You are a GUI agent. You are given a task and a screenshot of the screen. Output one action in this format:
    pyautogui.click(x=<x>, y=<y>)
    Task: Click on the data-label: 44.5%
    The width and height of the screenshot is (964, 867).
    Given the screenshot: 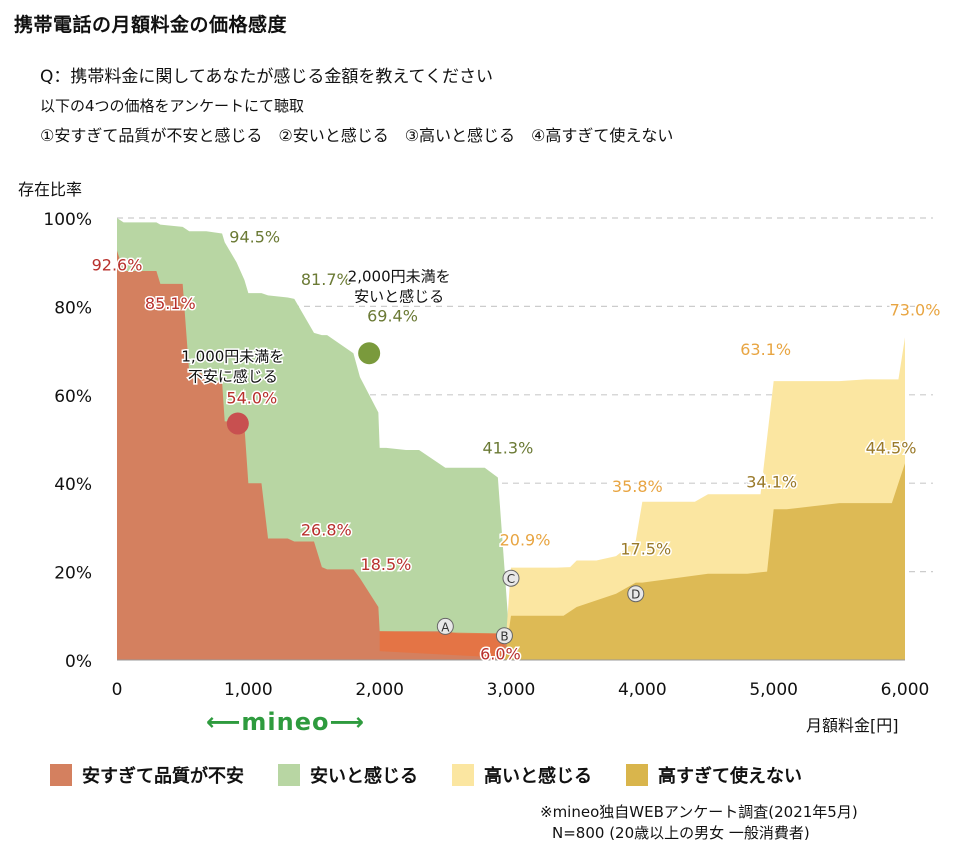 What is the action you would take?
    pyautogui.click(x=891, y=447)
    